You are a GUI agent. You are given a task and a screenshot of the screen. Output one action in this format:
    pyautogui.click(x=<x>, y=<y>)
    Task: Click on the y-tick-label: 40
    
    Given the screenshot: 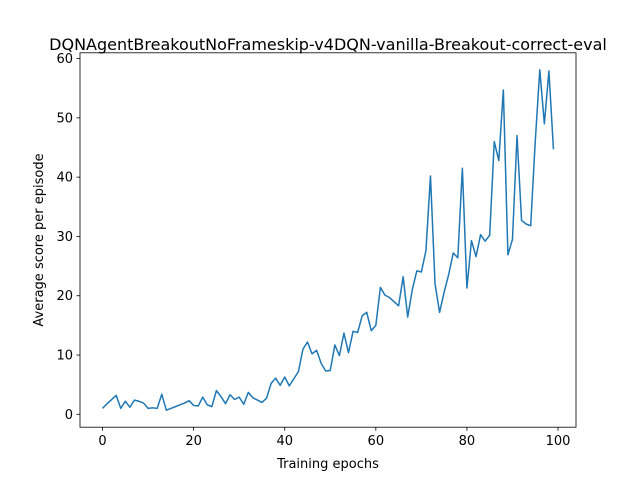 What is the action you would take?
    pyautogui.click(x=64, y=178)
    